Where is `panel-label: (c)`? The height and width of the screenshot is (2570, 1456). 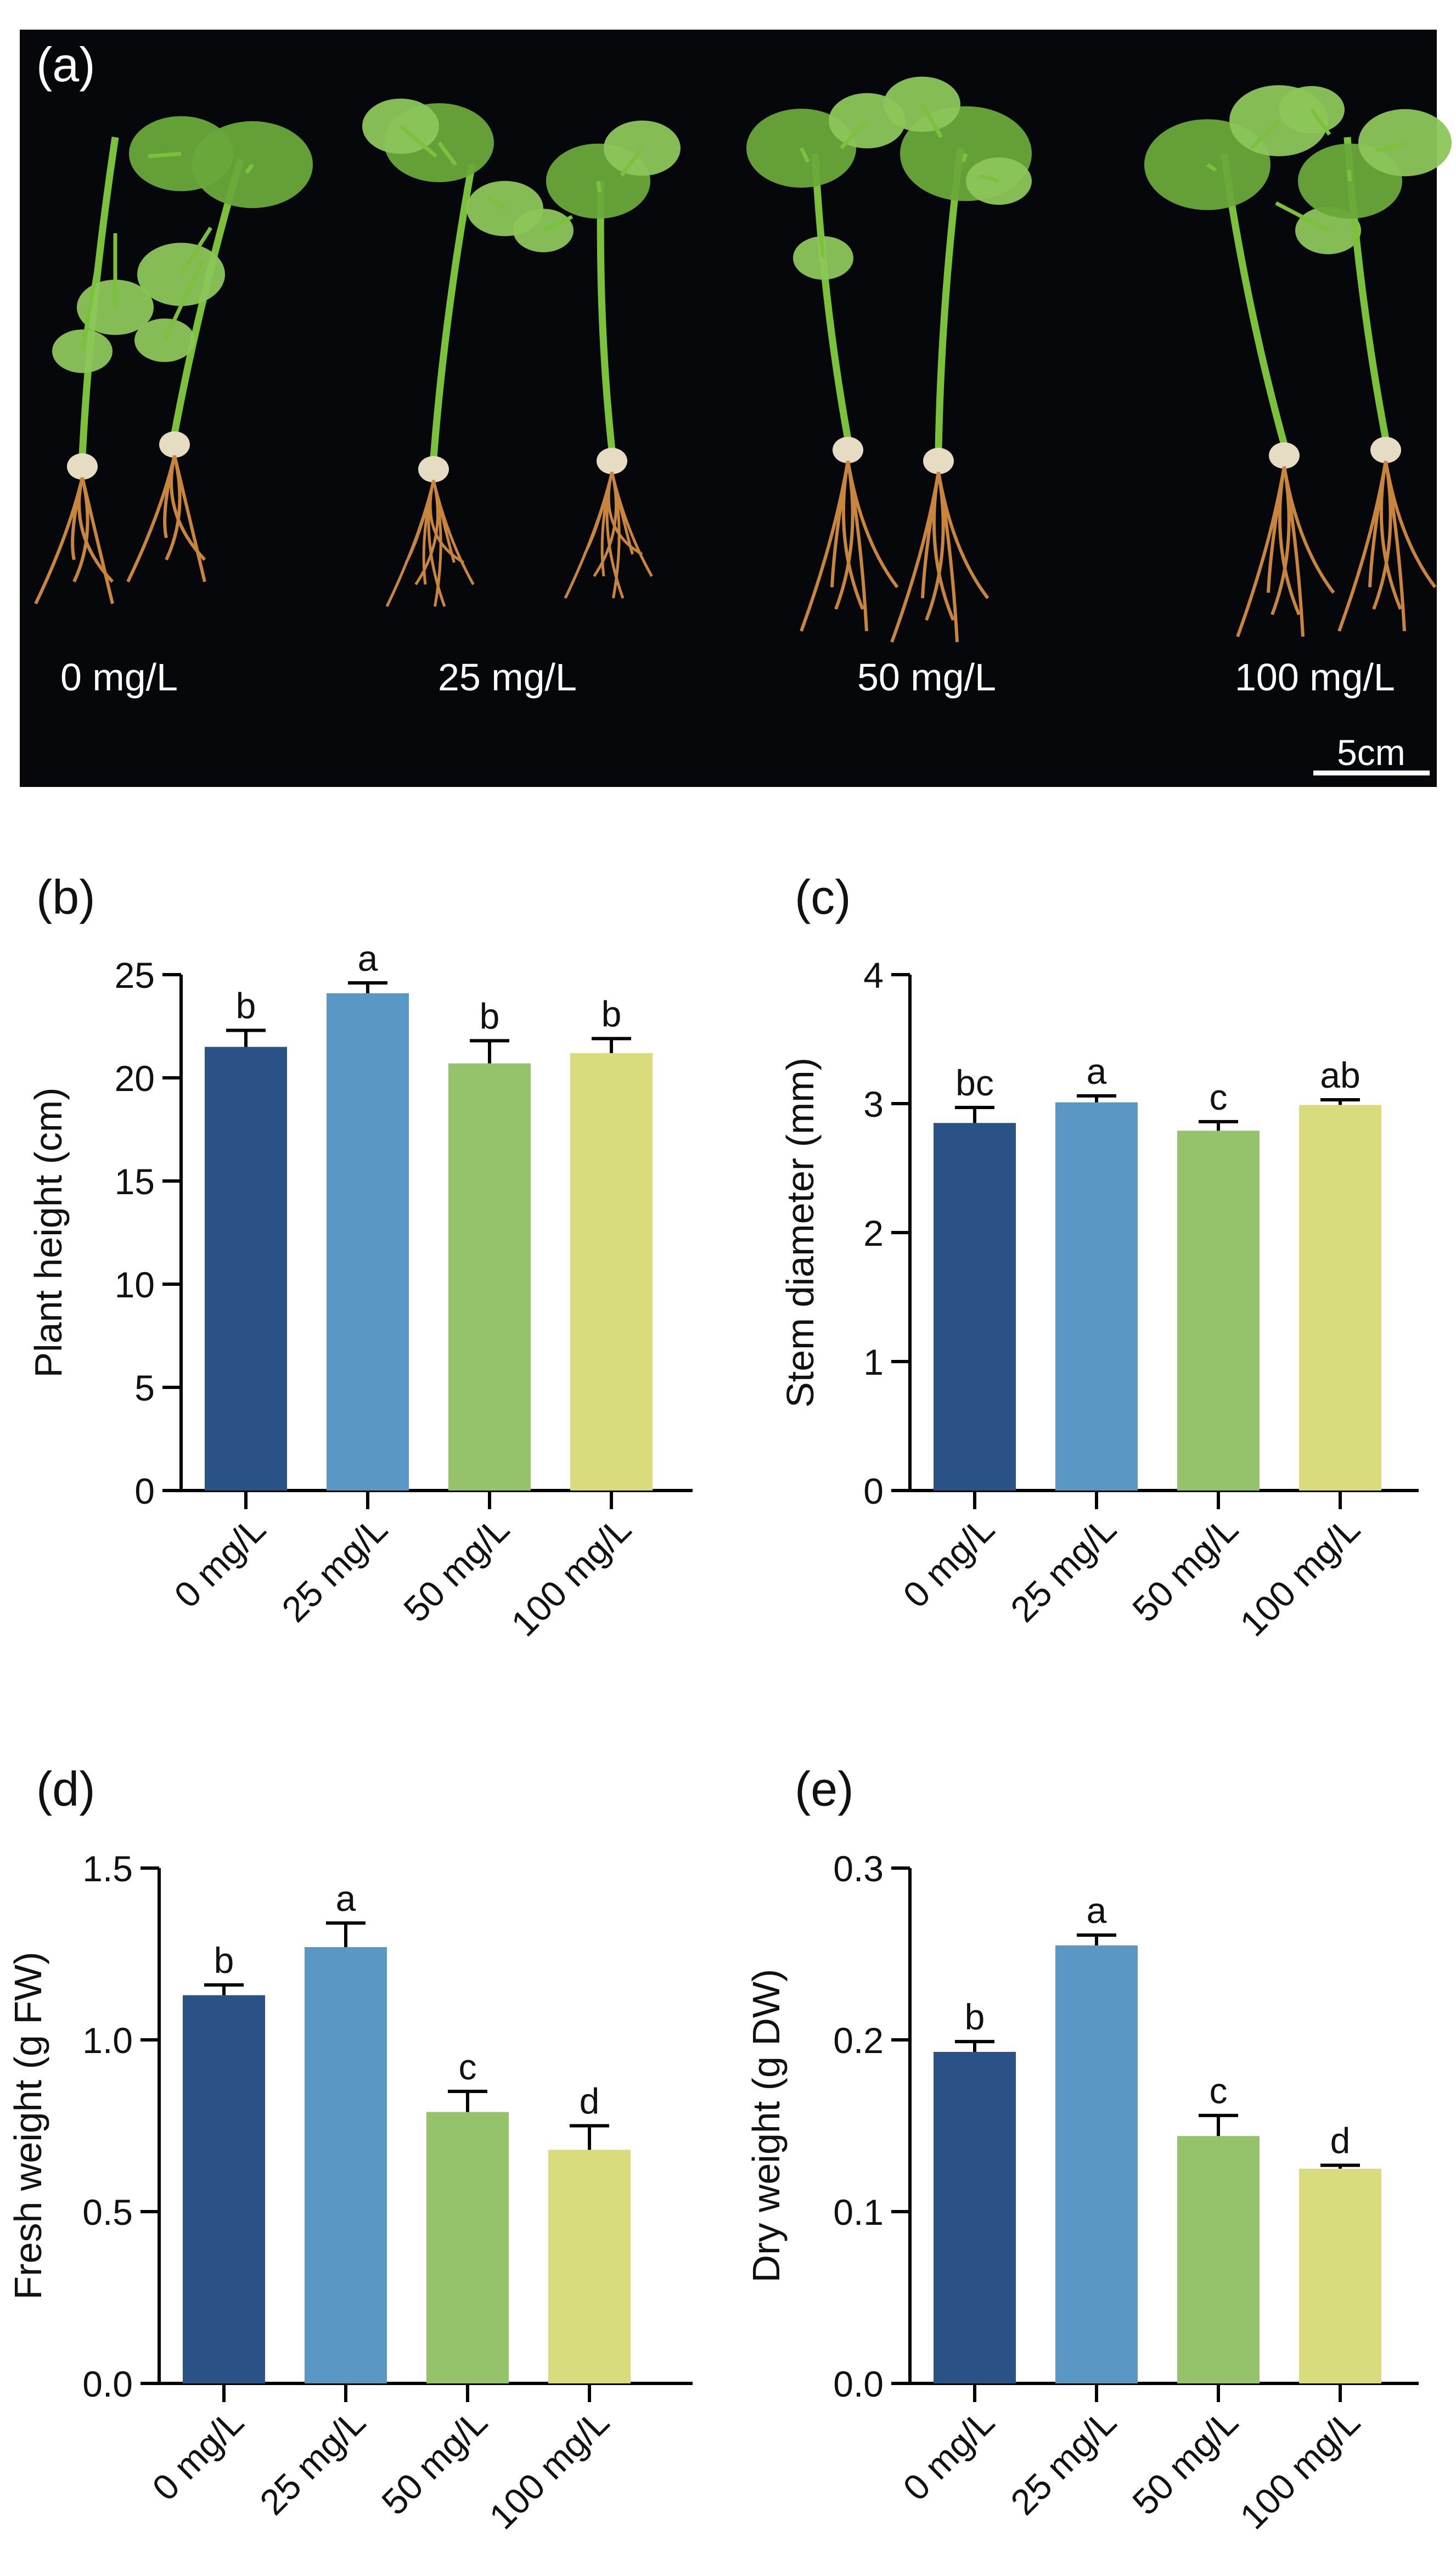
panel-label: (c) is located at coordinates (823, 897).